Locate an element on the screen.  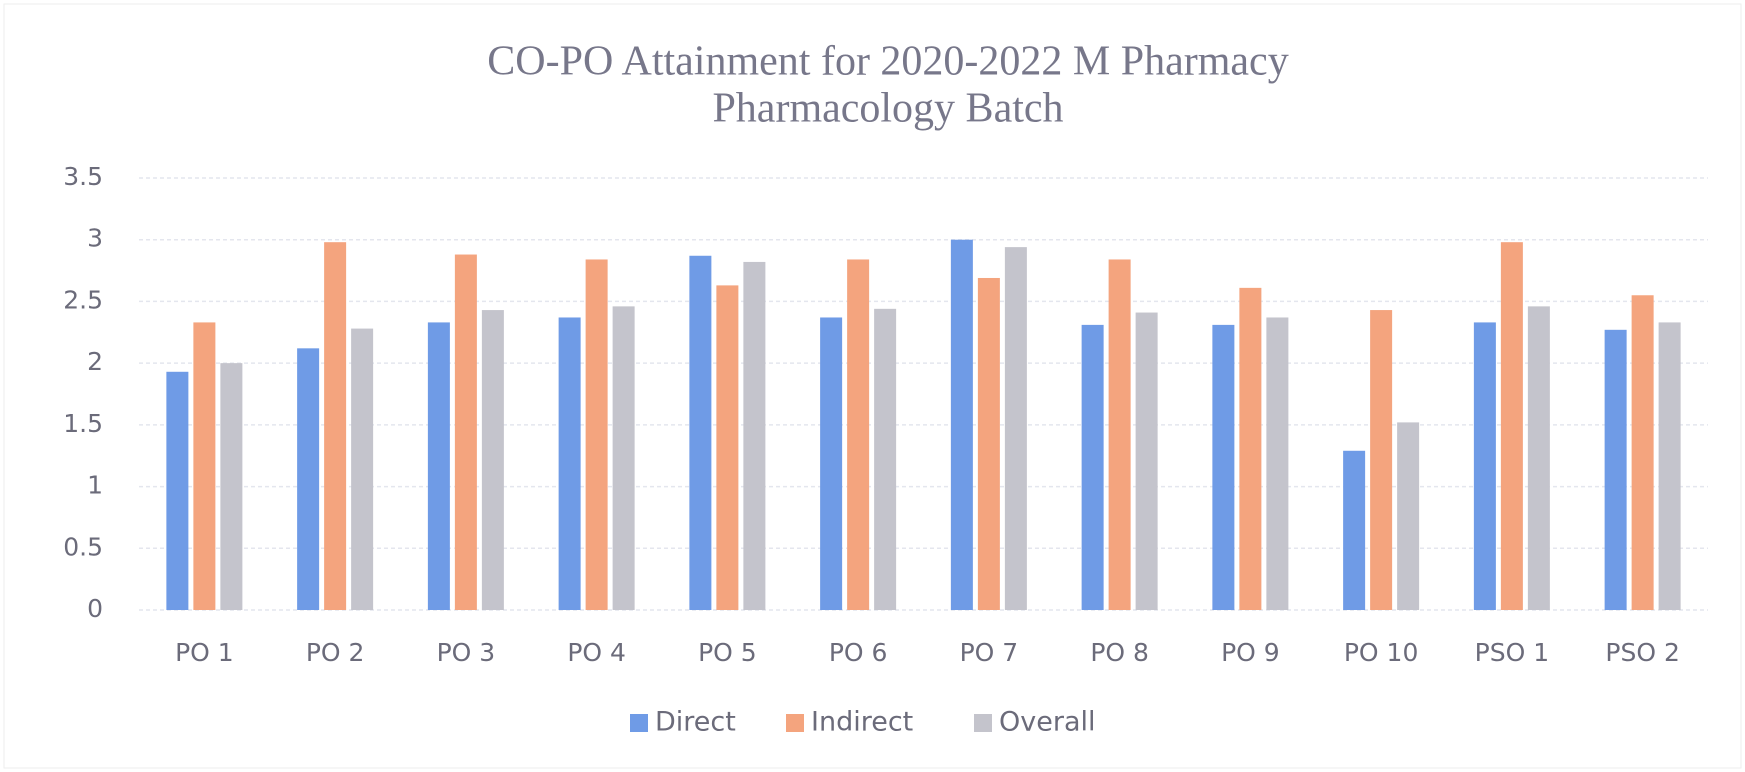
x-tick-label: PO 4 is located at coordinates (596, 652).